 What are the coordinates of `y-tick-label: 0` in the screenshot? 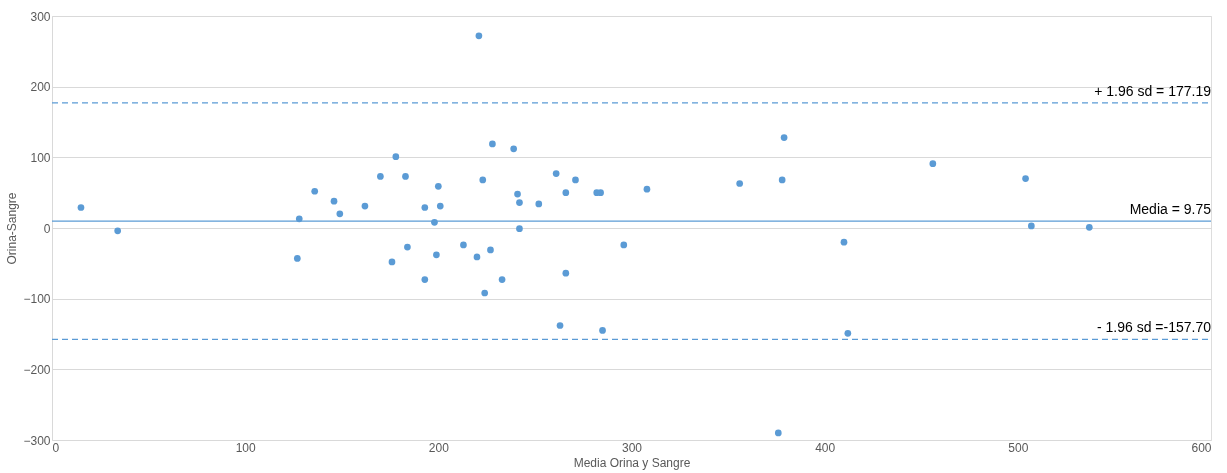 It's located at (47, 228).